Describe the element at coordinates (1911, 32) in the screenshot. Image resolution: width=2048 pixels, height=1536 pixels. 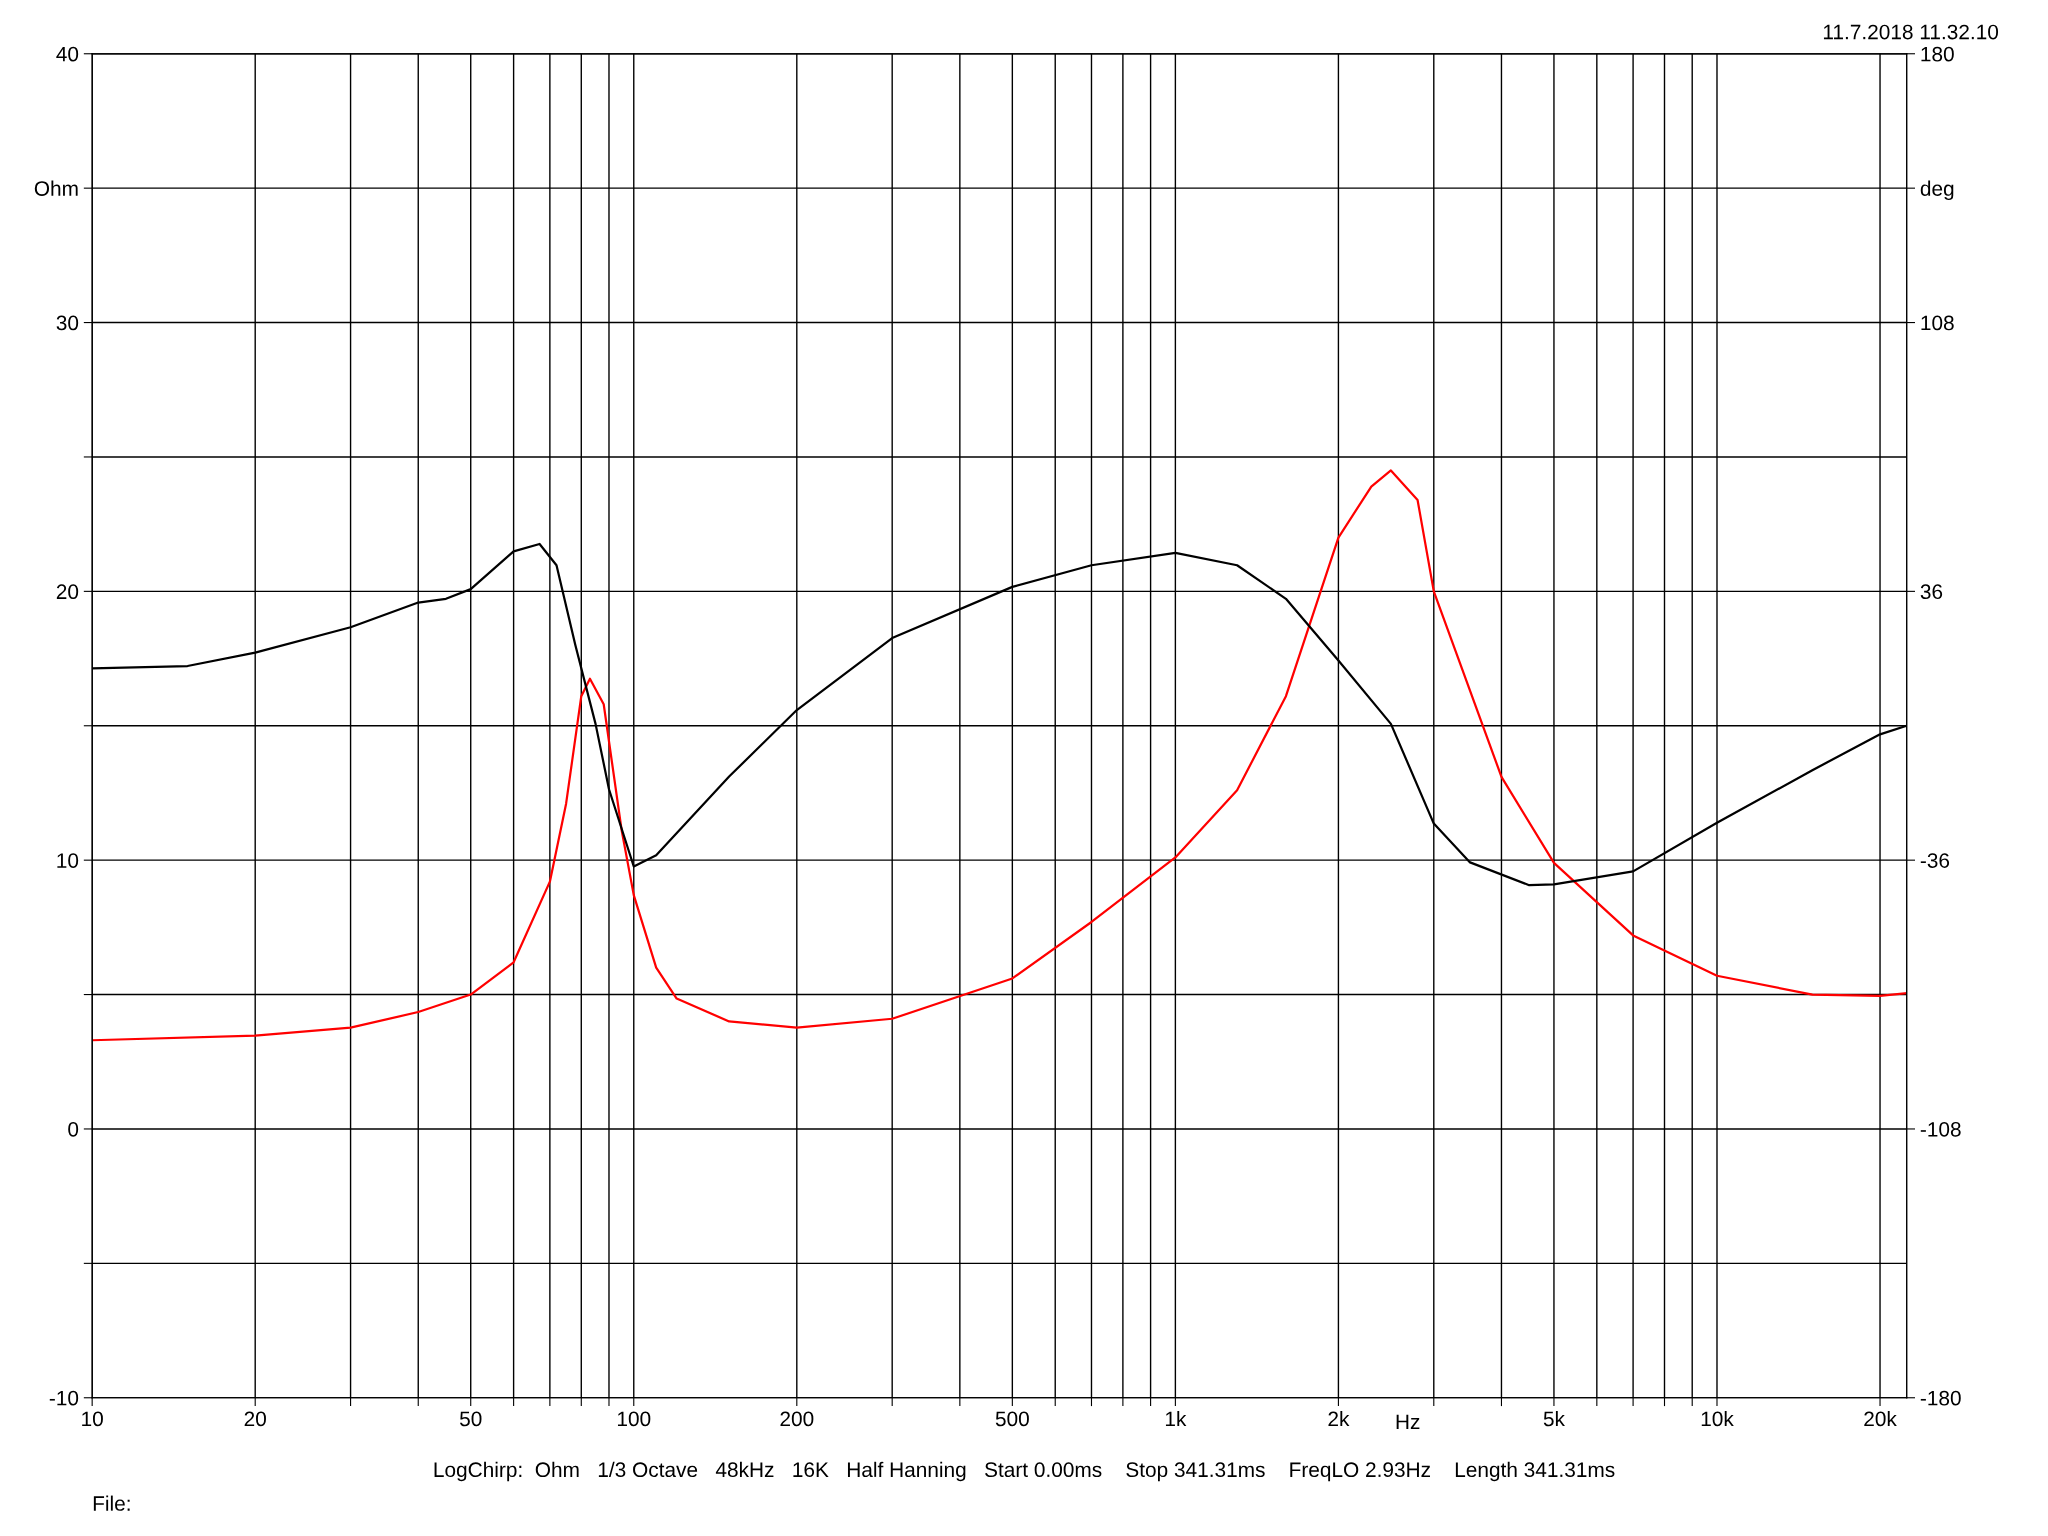
I see `text: 11.7.2018 11.32.10` at that location.